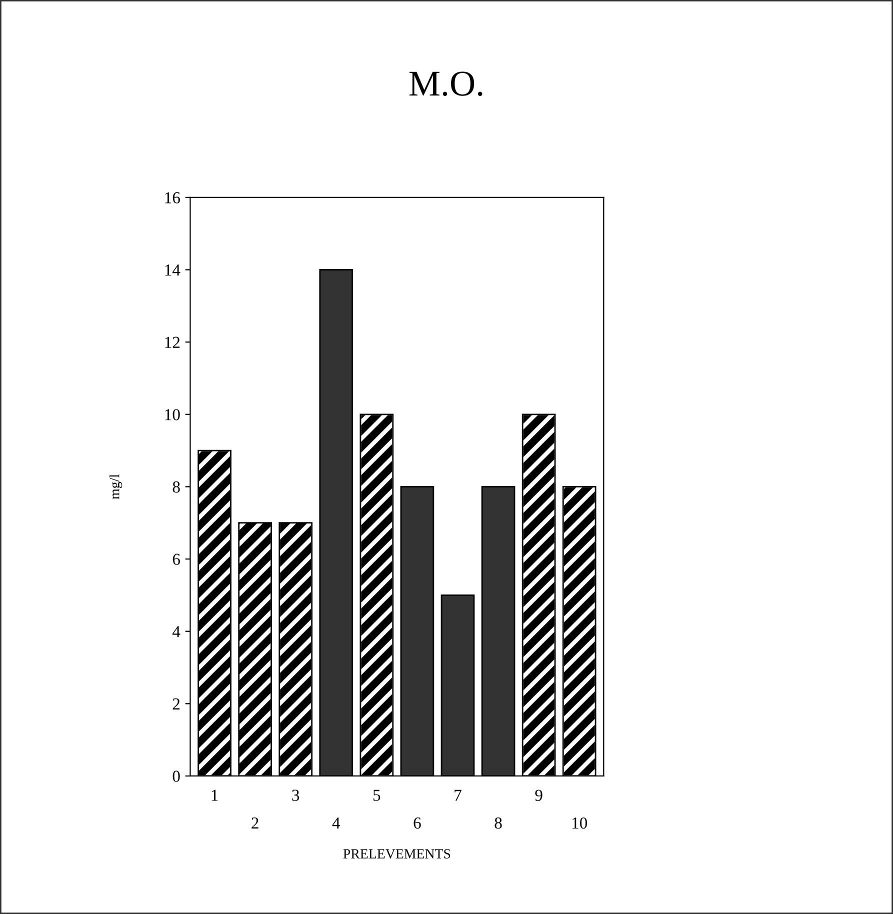  I want to click on x-tick-label: 9, so click(538, 795).